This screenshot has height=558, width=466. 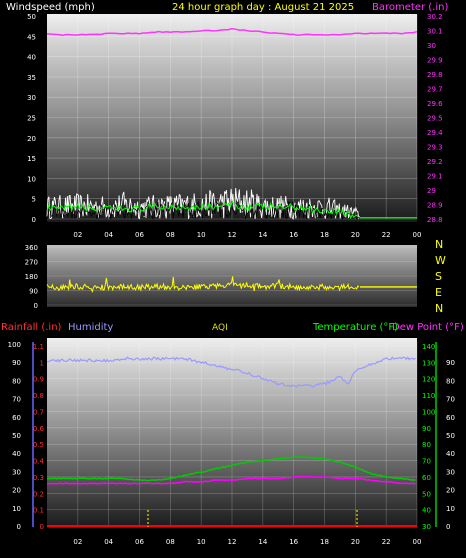 What do you see at coordinates (450, 363) in the screenshot?
I see `dewpoint-tick-label-9: 90` at bounding box center [450, 363].